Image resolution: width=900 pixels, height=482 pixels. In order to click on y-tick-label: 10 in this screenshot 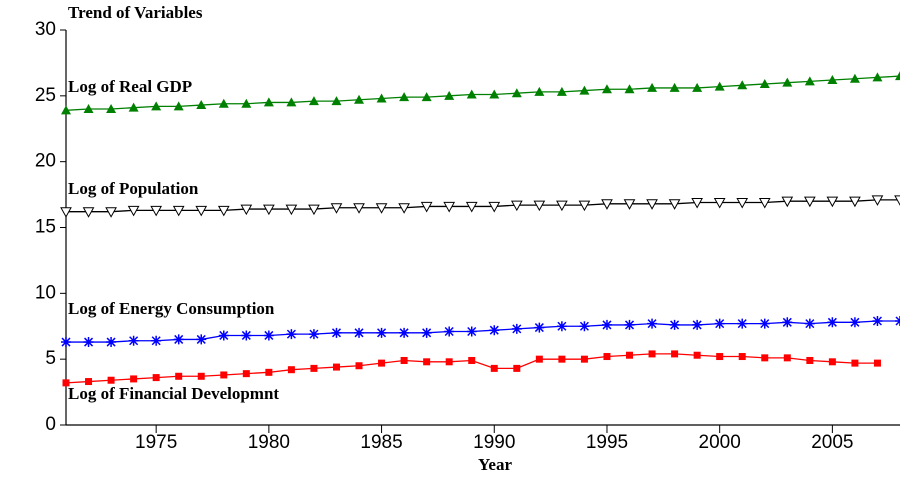, I will do `click(45, 292)`.